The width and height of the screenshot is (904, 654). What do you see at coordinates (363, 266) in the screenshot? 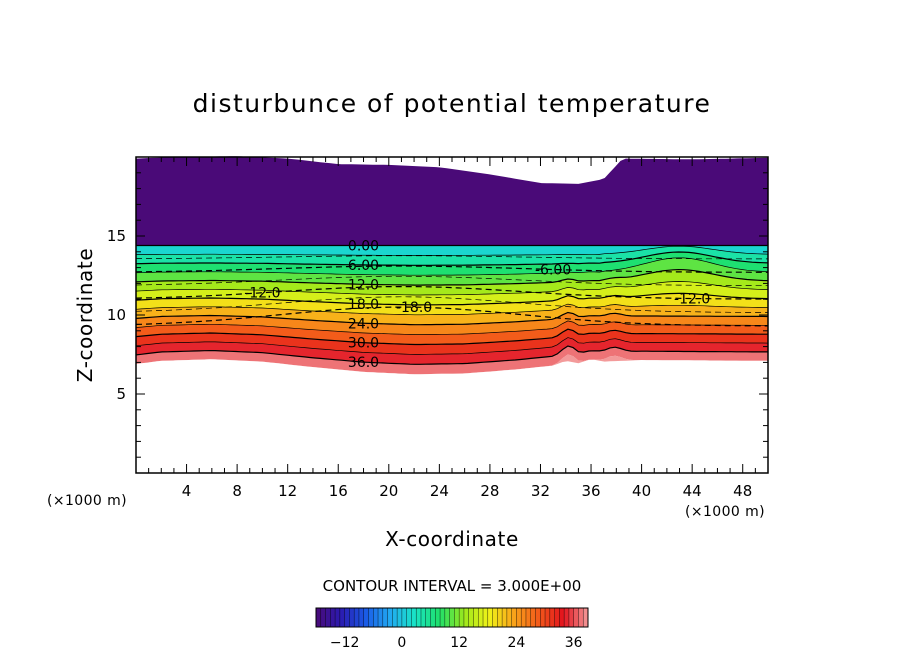
I see `contour-label: 6.00` at bounding box center [363, 266].